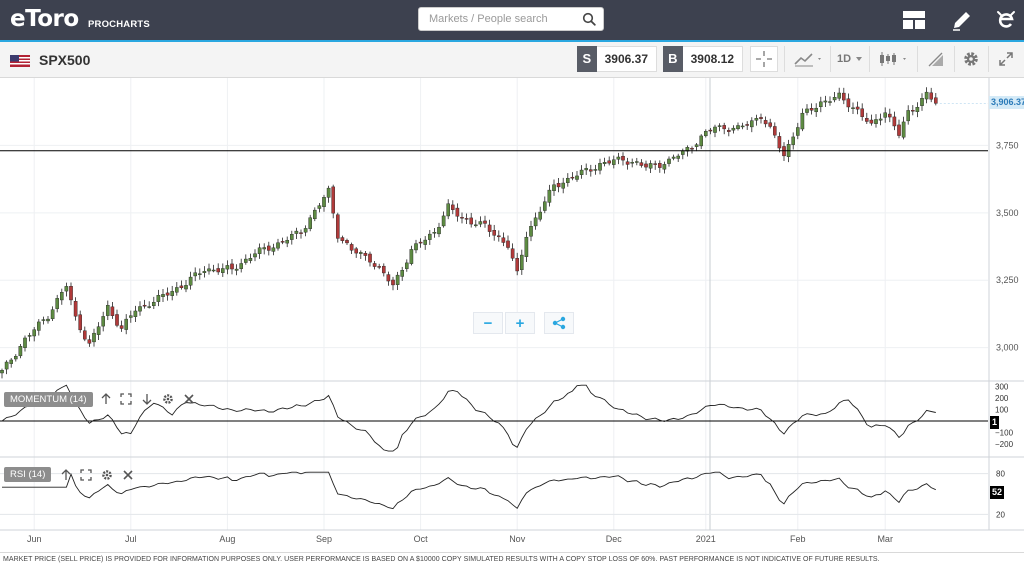  I want to click on search-box, so click(511, 19).